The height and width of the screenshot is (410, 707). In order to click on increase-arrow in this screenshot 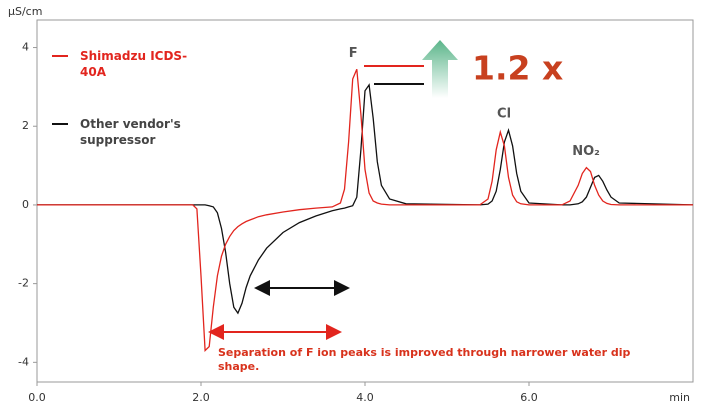, I will do `click(440, 69)`.